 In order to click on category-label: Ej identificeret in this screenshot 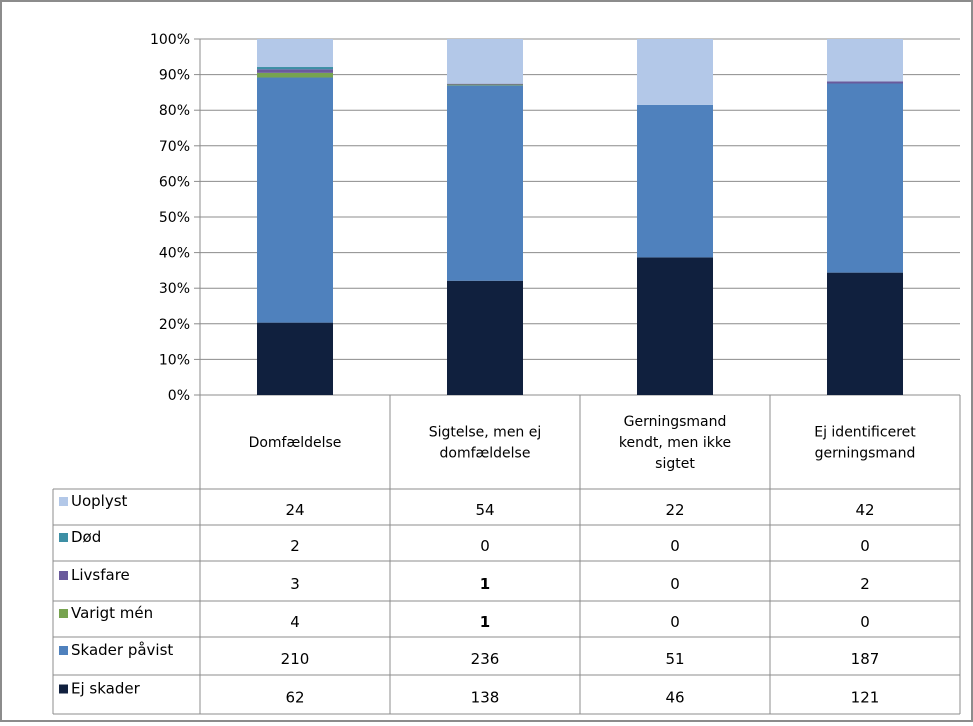, I will do `click(865, 433)`.